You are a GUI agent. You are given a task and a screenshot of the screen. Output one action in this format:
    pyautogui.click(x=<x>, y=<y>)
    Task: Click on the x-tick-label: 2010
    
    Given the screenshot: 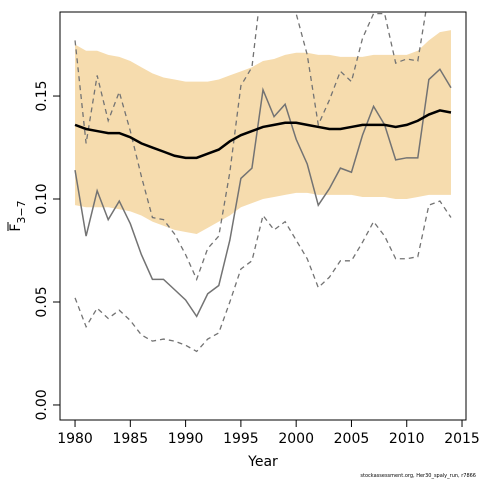 What is the action you would take?
    pyautogui.click(x=407, y=439)
    